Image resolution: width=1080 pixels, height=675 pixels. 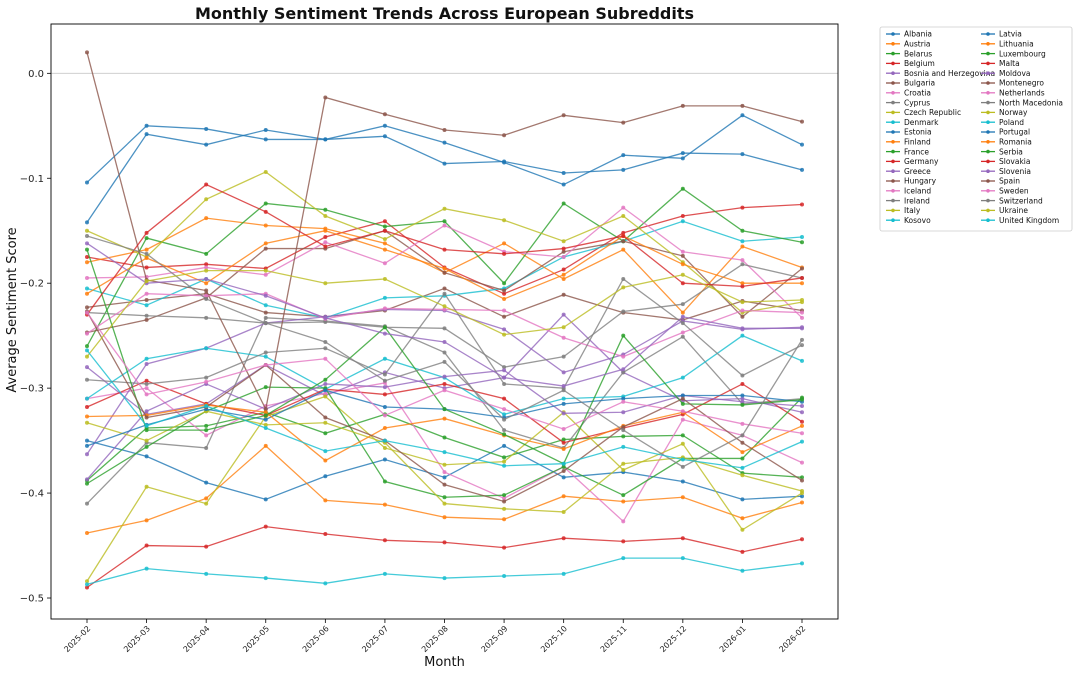 I want to click on legend-item: Belgium, so click(x=910, y=63).